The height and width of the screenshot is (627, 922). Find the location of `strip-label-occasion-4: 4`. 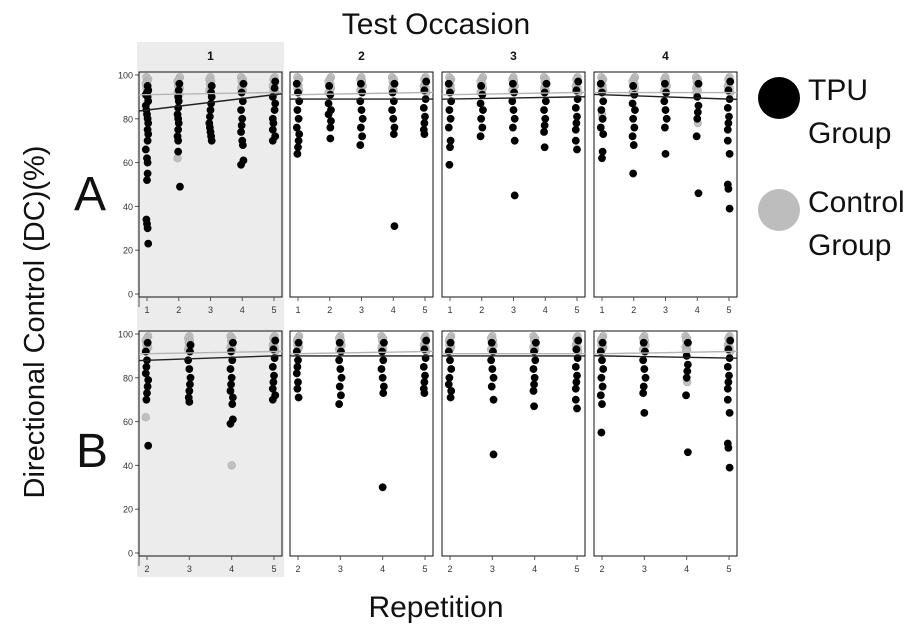

strip-label-occasion-4: 4 is located at coordinates (665, 56).